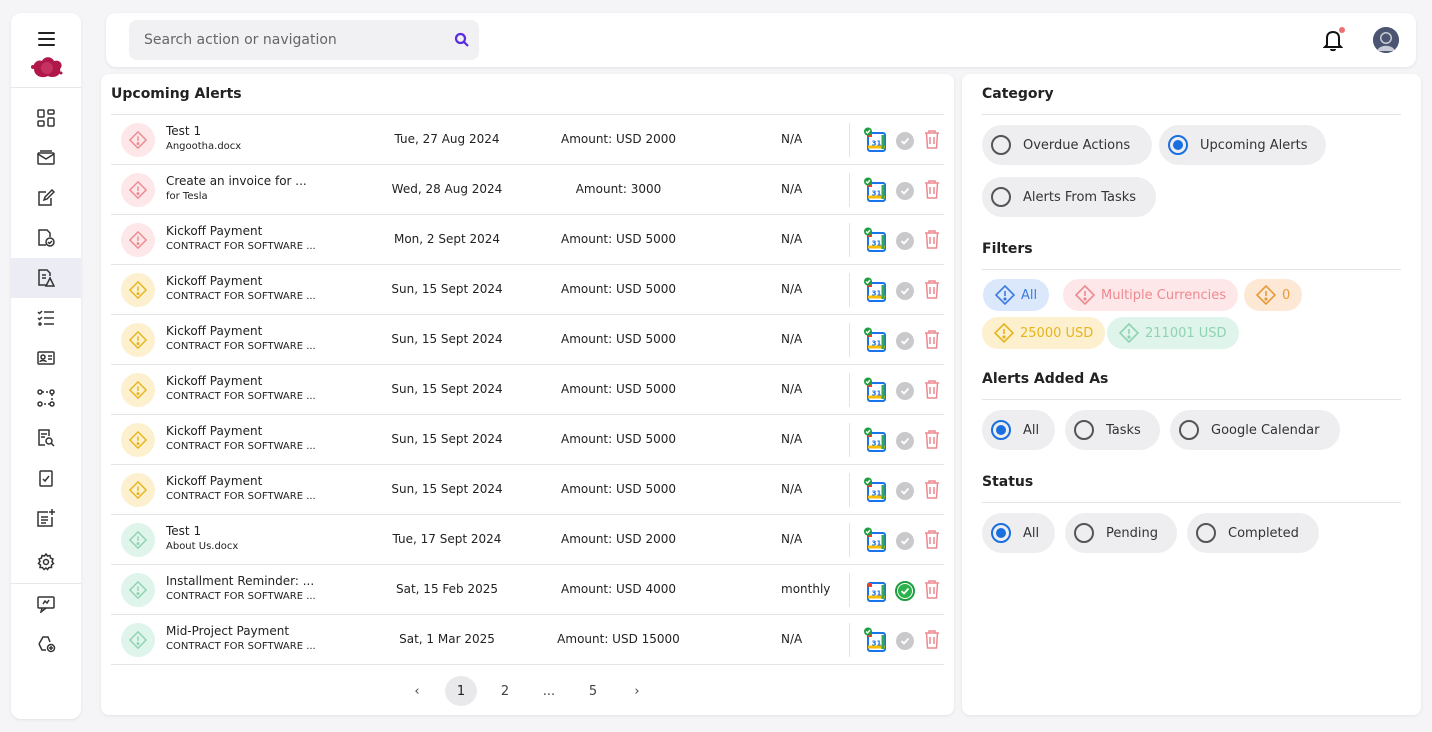  I want to click on sidebar-item-dashboard, so click(46, 118).